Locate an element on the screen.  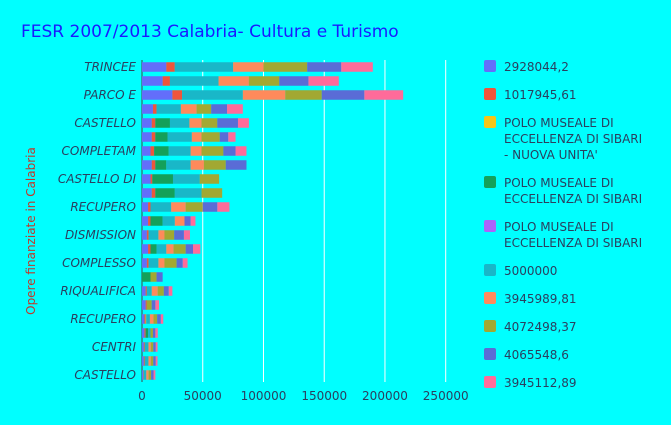
y-tick-label: RECUPERO is located at coordinates (103, 207).